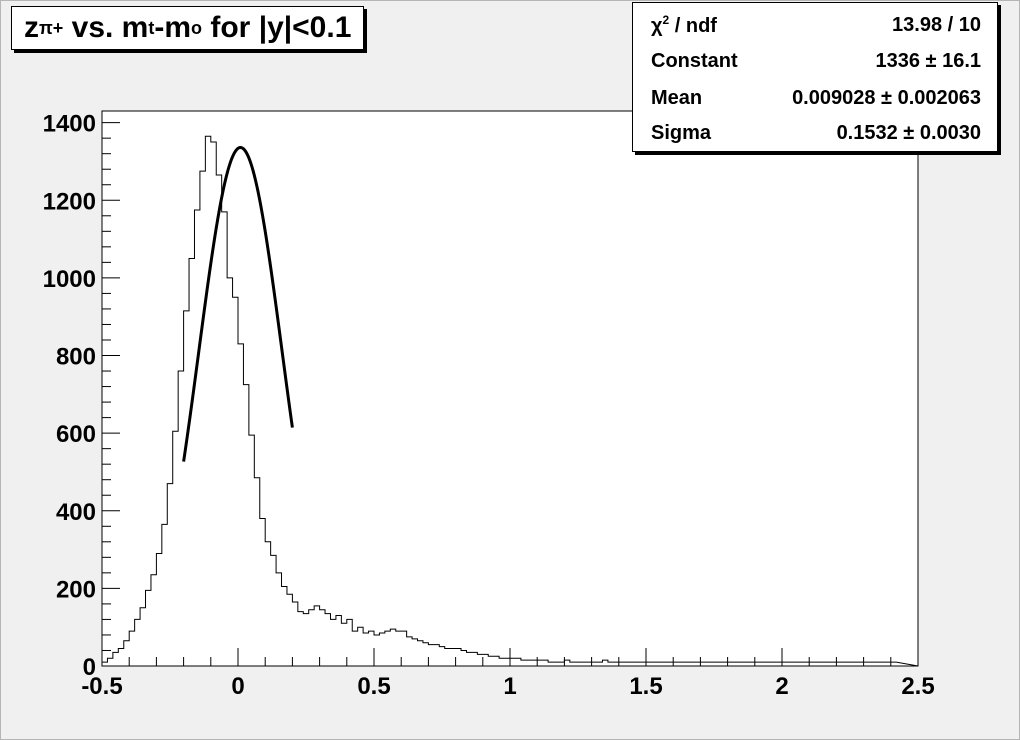 The image size is (1020, 740). What do you see at coordinates (681, 133) in the screenshot?
I see `stat-label-sigma: Sigma` at bounding box center [681, 133].